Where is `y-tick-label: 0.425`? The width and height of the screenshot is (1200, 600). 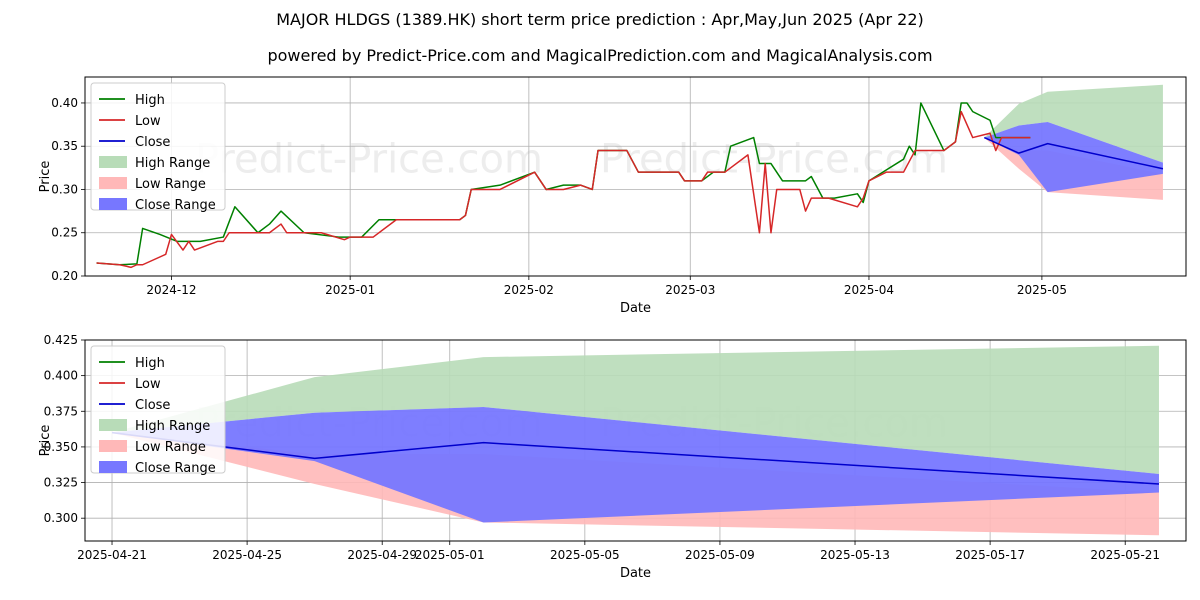
y-tick-label: 0.425 is located at coordinates (61, 340).